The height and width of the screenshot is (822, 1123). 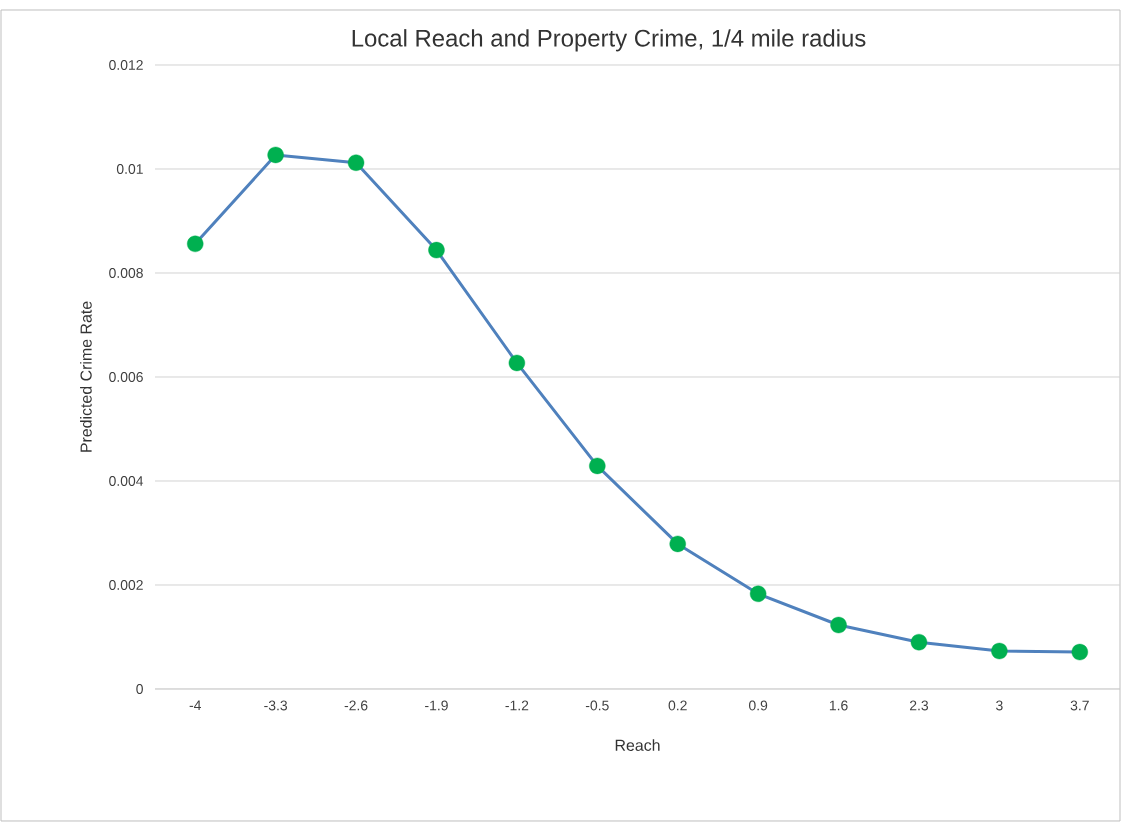 What do you see at coordinates (356, 705) in the screenshot?
I see `x-tick-label: -2.6` at bounding box center [356, 705].